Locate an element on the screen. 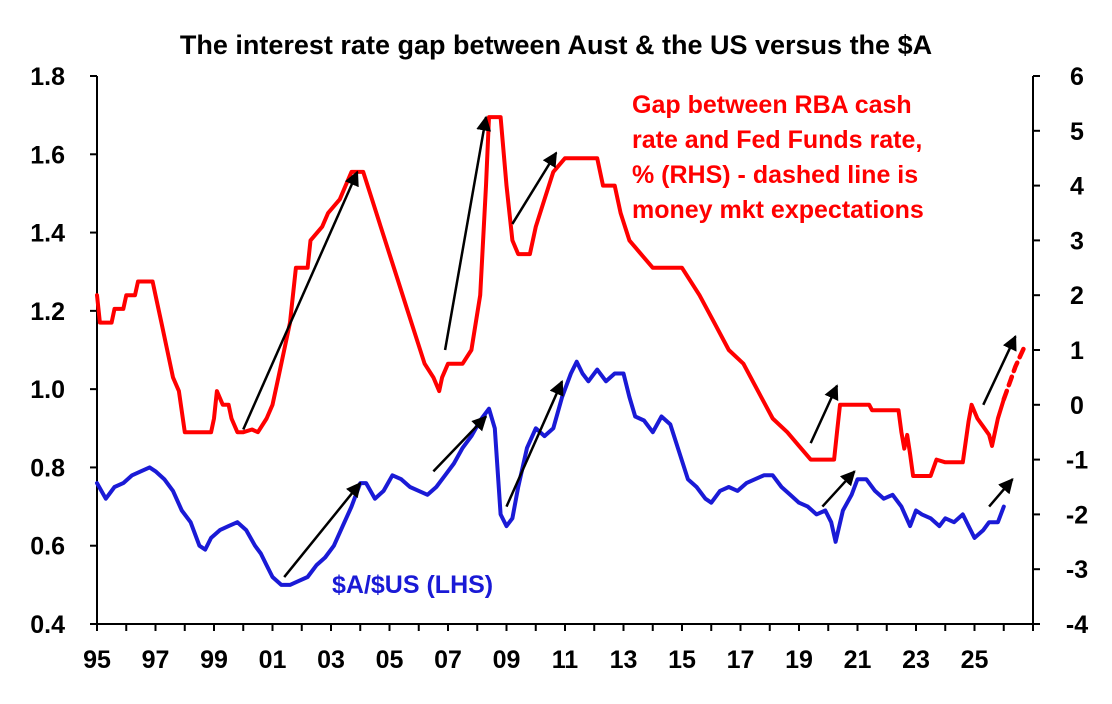 The image size is (1112, 704). right-tick-label: -4 is located at coordinates (1077, 625).